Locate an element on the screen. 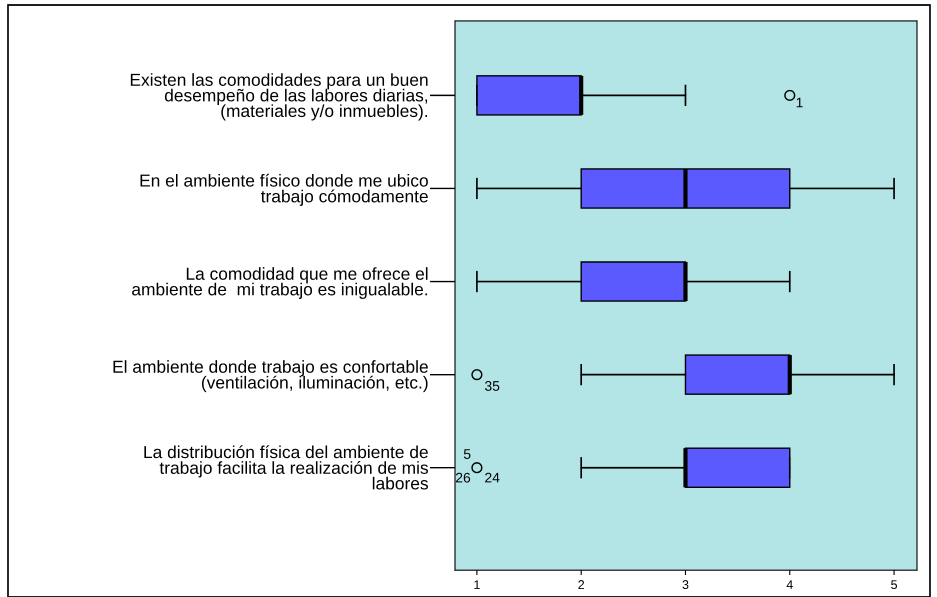 The height and width of the screenshot is (597, 937). annotation: 1 is located at coordinates (799, 103).